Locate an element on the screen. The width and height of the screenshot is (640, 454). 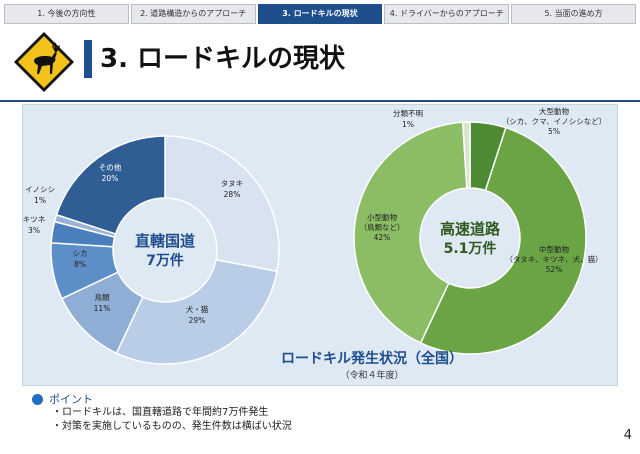
slice-percent: 52% is located at coordinates (554, 269).